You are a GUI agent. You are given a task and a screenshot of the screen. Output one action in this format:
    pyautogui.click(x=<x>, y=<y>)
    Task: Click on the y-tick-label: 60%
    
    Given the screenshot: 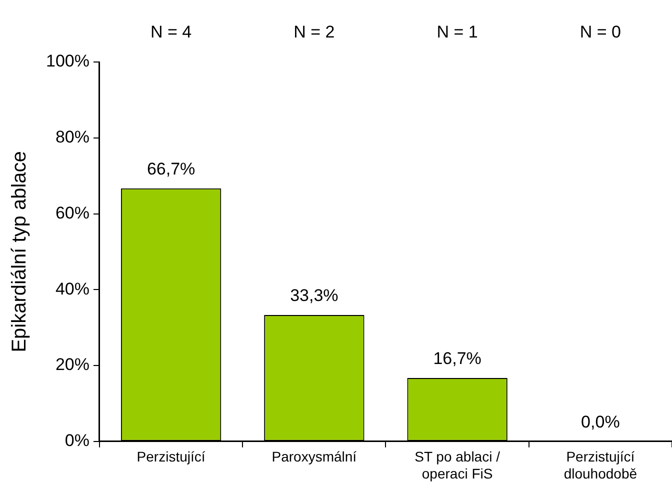 What is the action you would take?
    pyautogui.click(x=72, y=212)
    